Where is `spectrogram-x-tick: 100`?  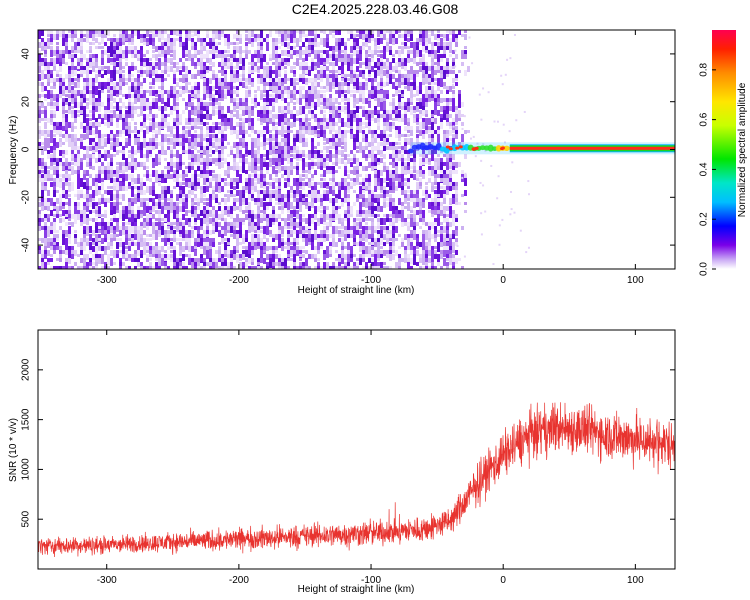 spectrogram-x-tick: 100 is located at coordinates (635, 158).